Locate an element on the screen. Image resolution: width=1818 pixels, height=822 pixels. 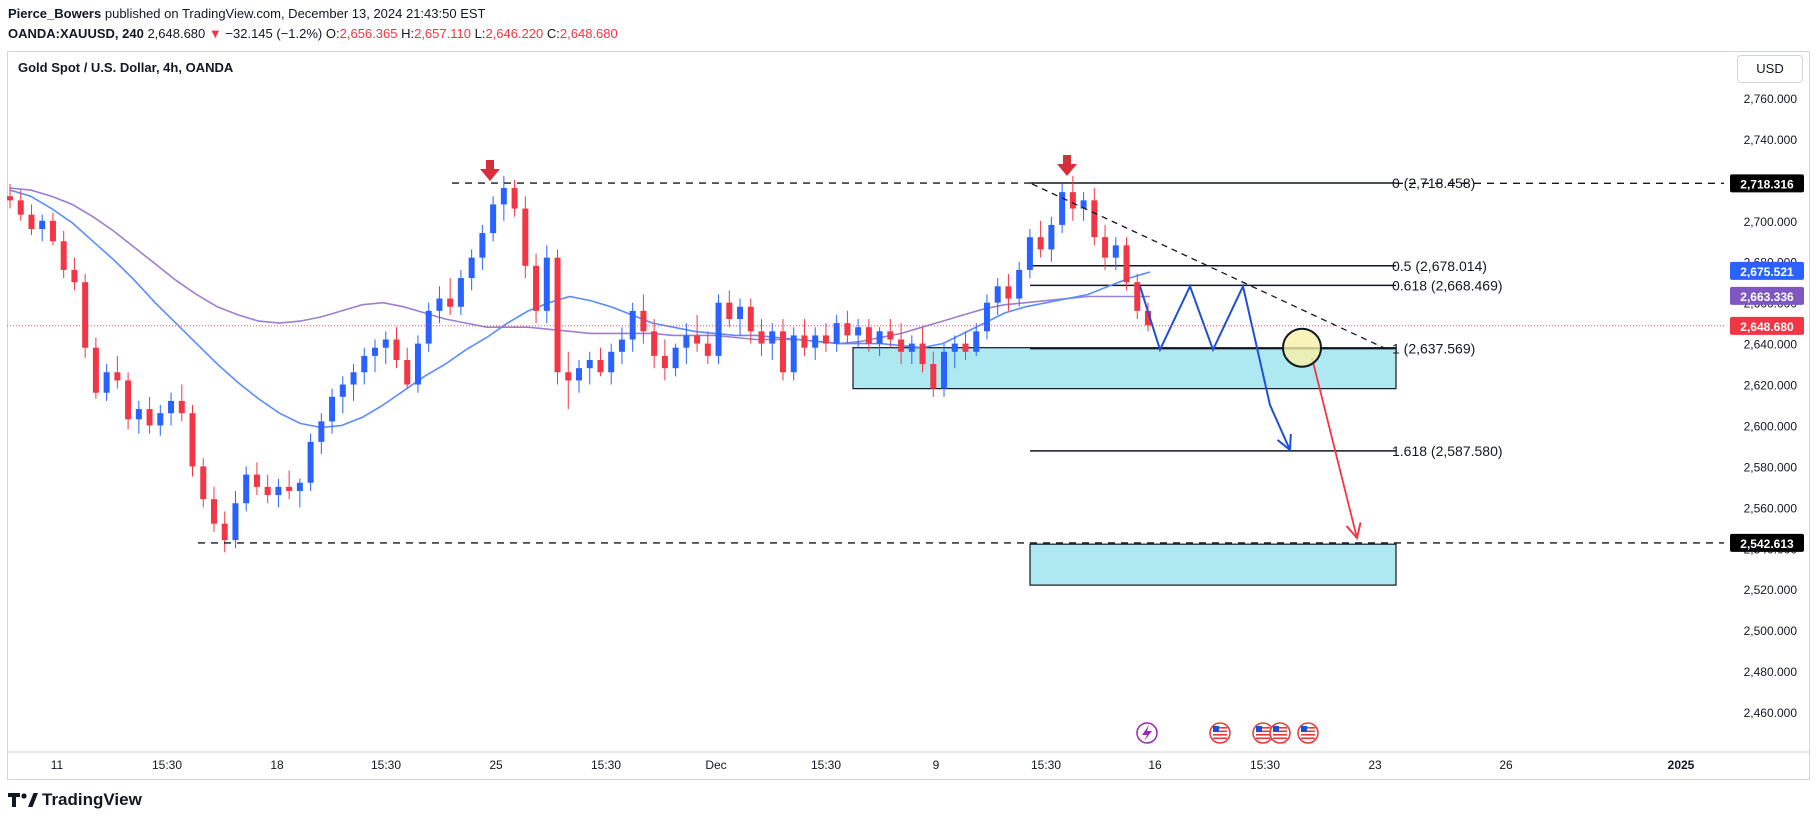
open-value: 2,656.365 is located at coordinates (368, 33).